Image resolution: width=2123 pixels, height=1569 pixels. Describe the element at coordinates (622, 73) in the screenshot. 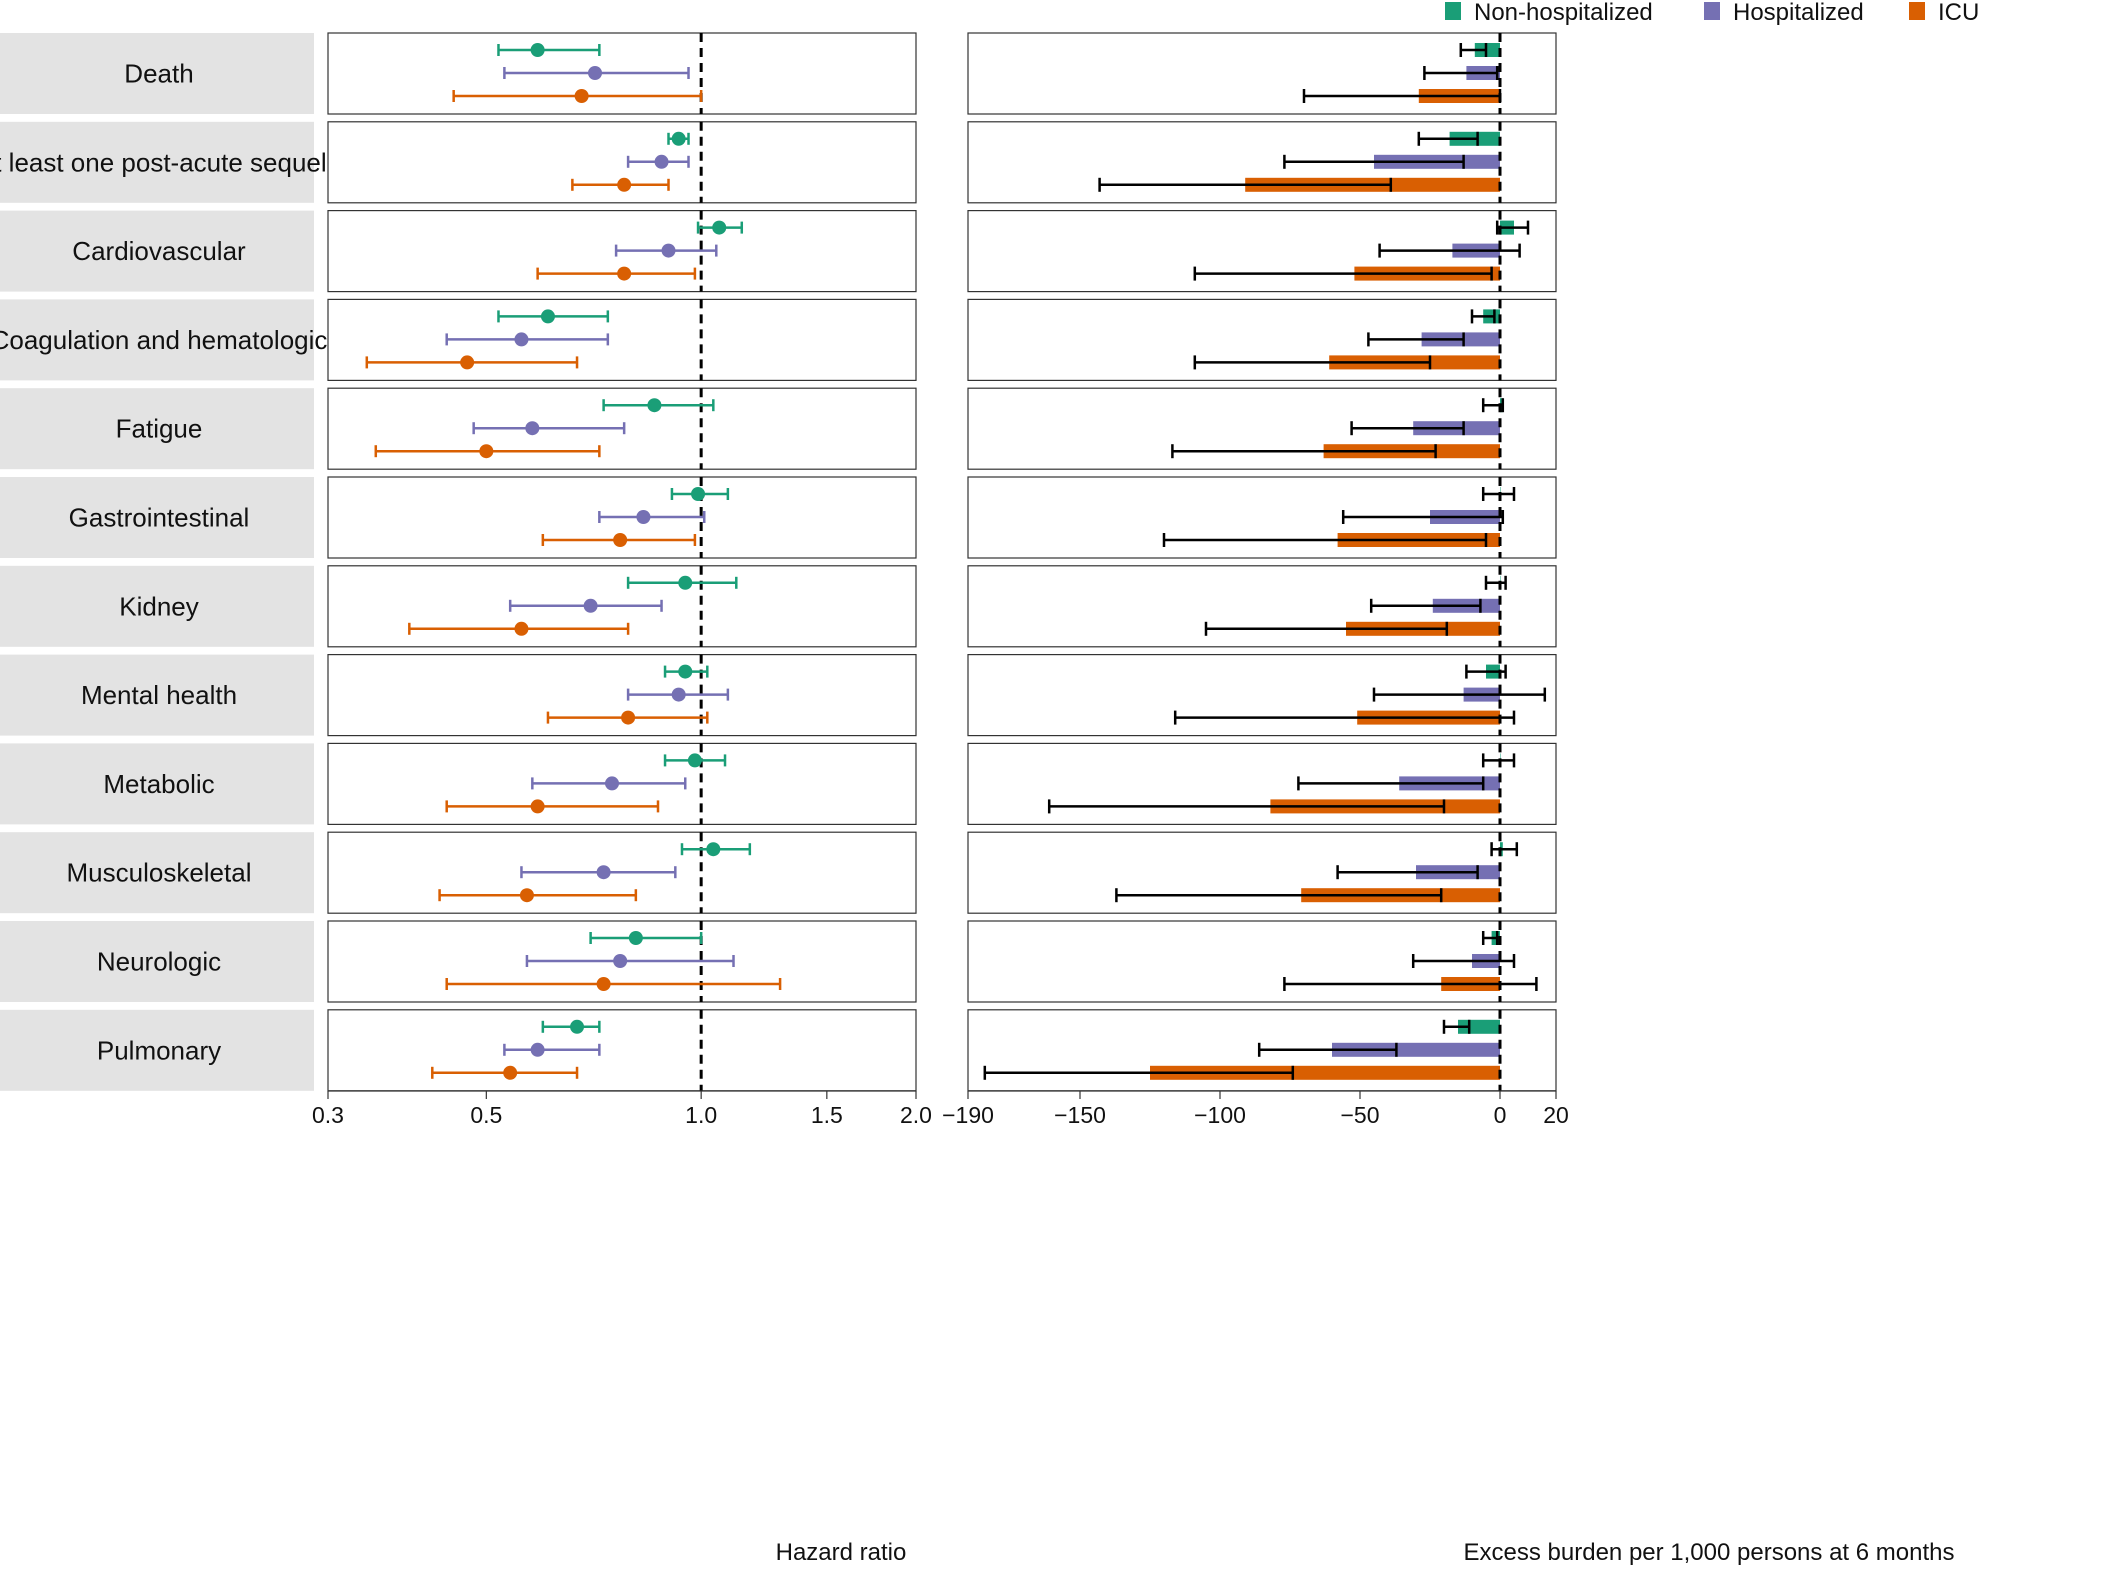

I see `forest-row-death` at that location.